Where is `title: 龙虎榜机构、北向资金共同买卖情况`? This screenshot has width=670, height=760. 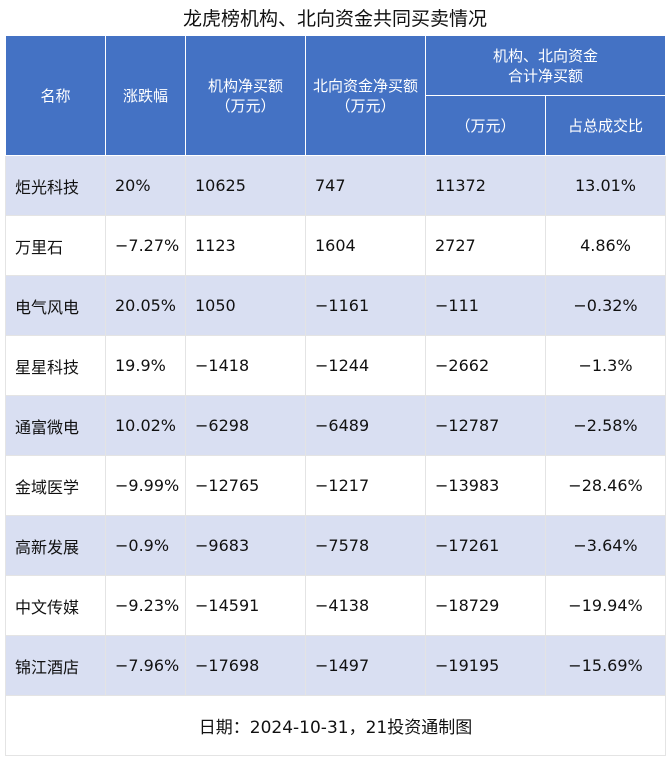 title: 龙虎榜机构、北向资金共同买卖情况 is located at coordinates (334, 19).